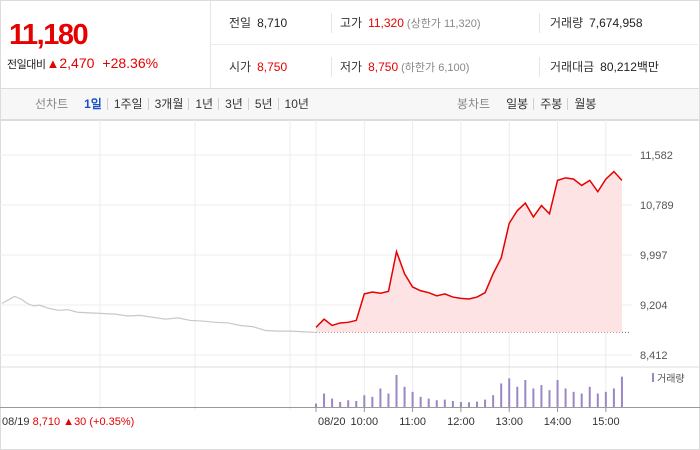 The image size is (700, 450). Describe the element at coordinates (435, 68) in the screenshot. I see `lower-limit: (하한가 6,100)` at that location.